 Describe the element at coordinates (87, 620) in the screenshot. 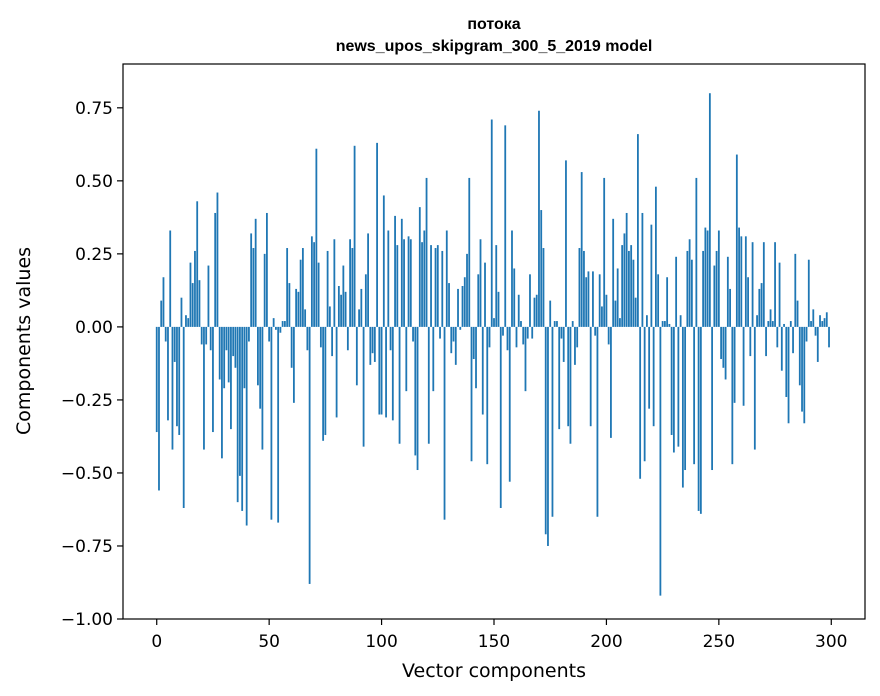

I see `y-tick-label: −1.00` at that location.